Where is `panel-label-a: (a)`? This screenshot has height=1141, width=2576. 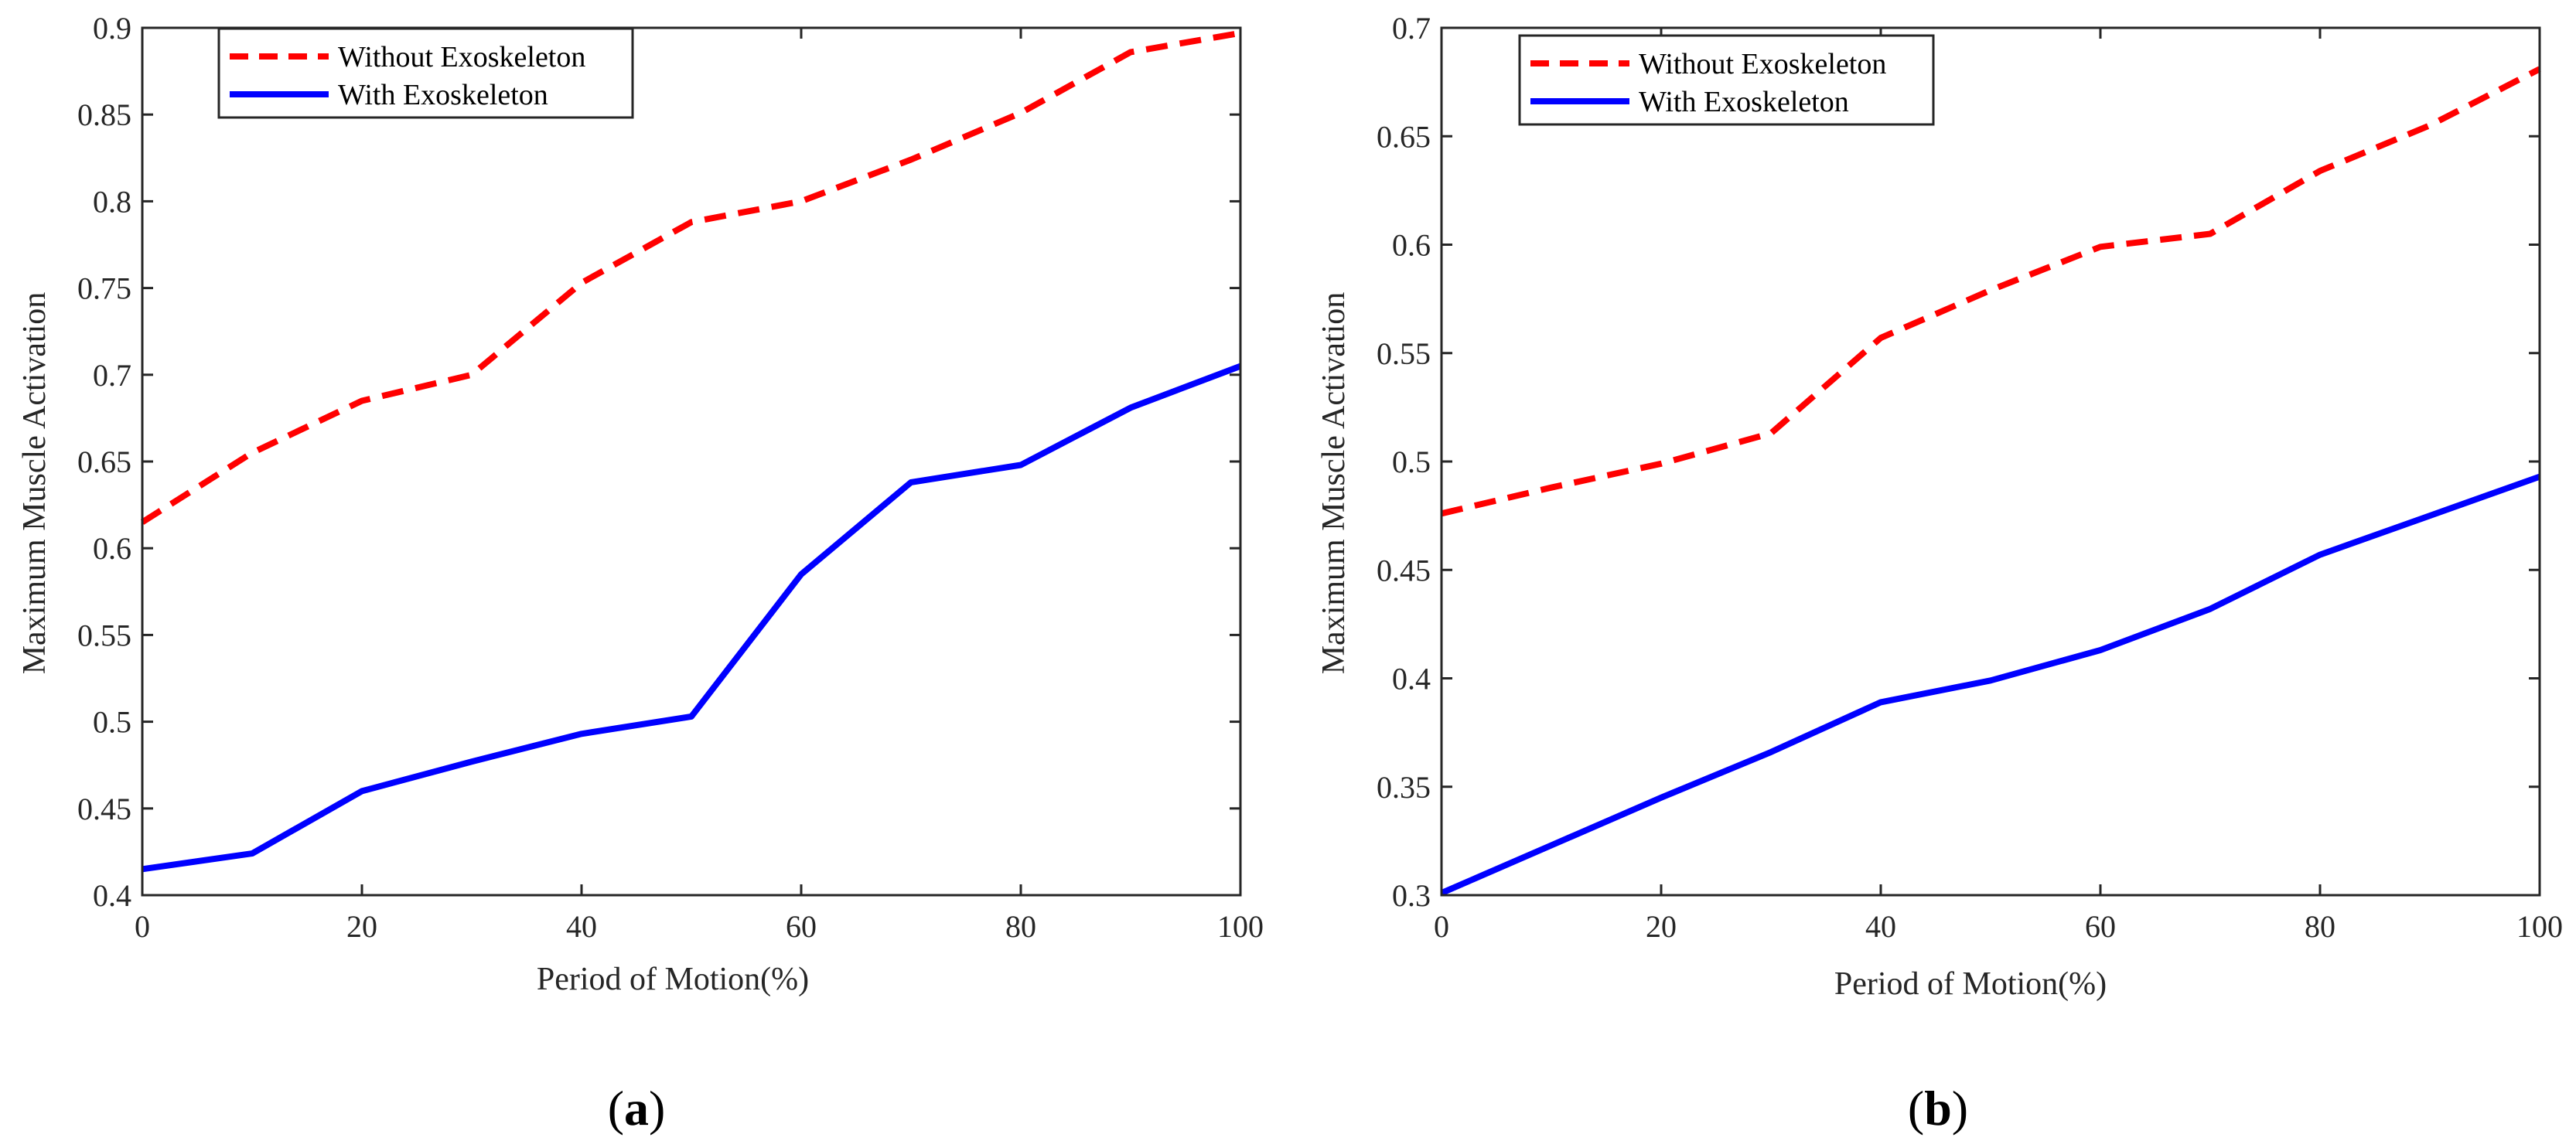
panel-label-a: (a) is located at coordinates (637, 1108).